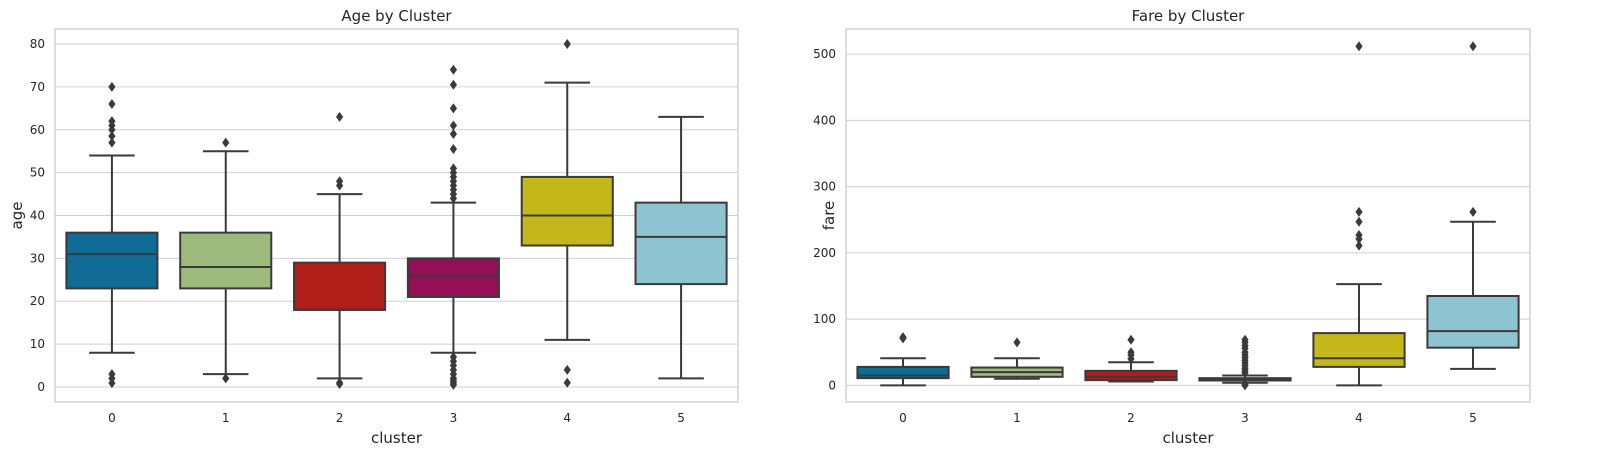  Describe the element at coordinates (37, 173) in the screenshot. I see `y-tick-label: 50` at that location.